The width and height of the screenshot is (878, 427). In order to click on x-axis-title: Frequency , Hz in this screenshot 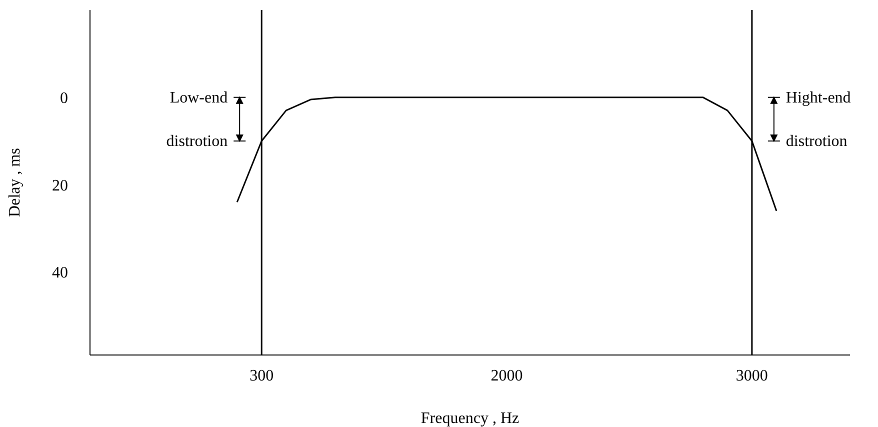, I will do `click(470, 418)`.